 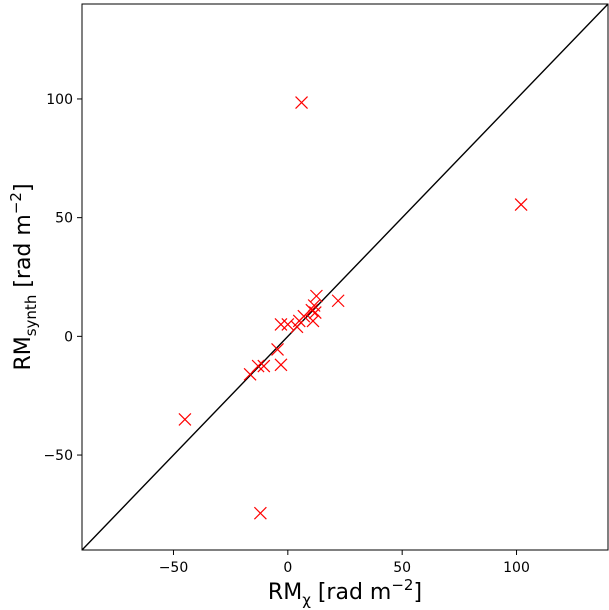 I want to click on x-tick-label: 50, so click(x=402, y=568).